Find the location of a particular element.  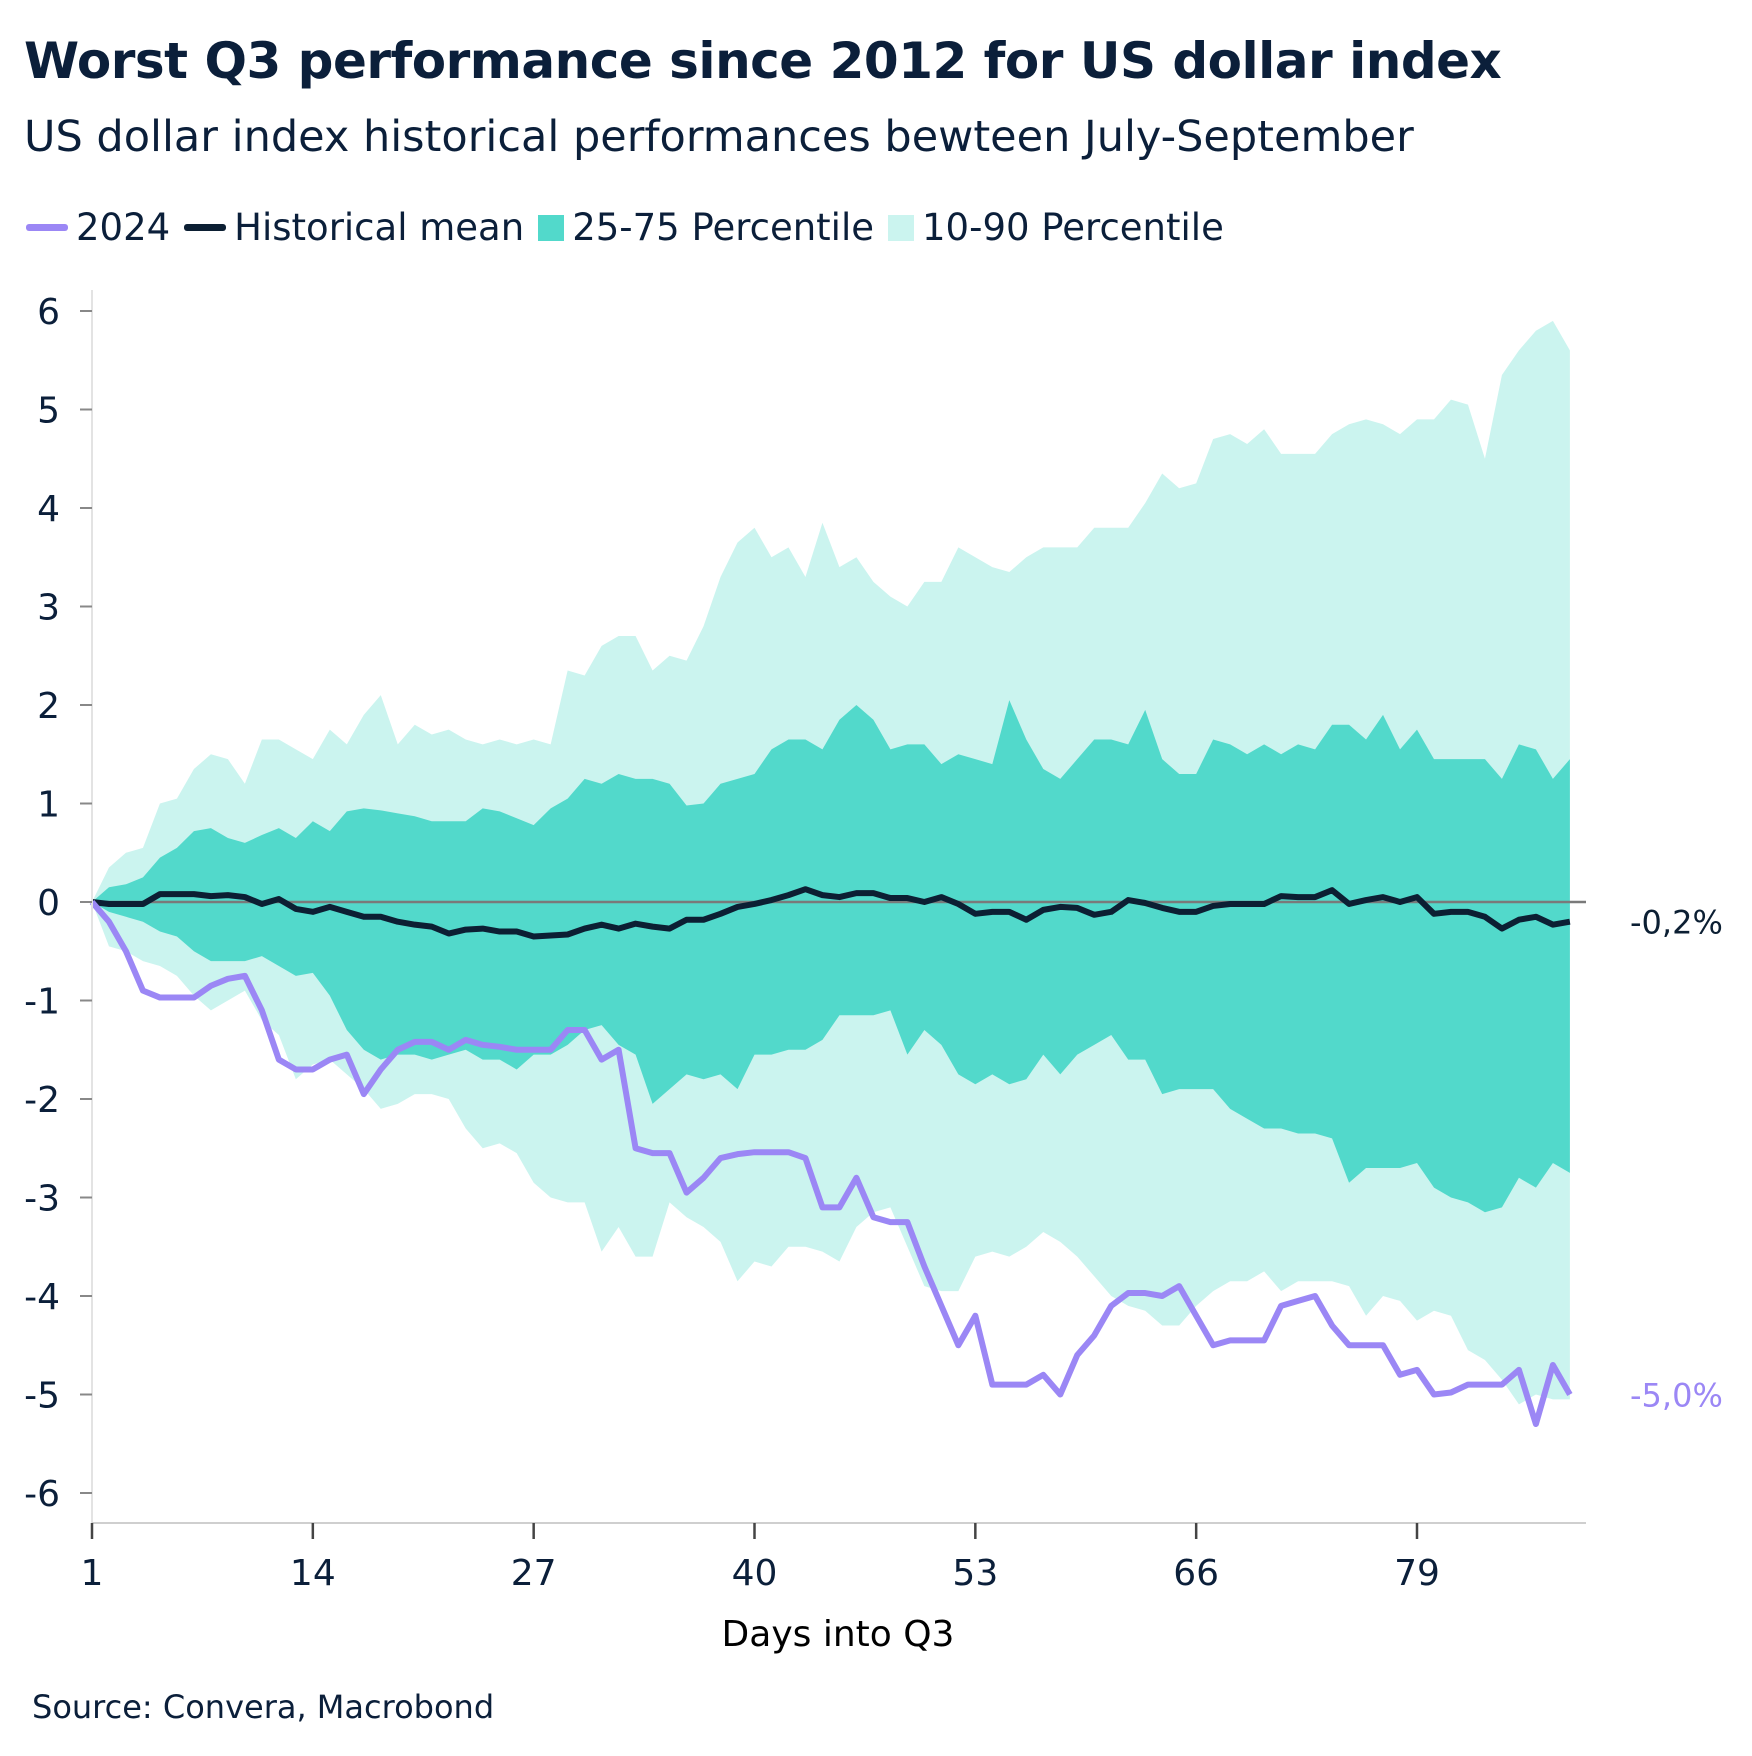

legend-item-2024: 2024 is located at coordinates (98, 227).